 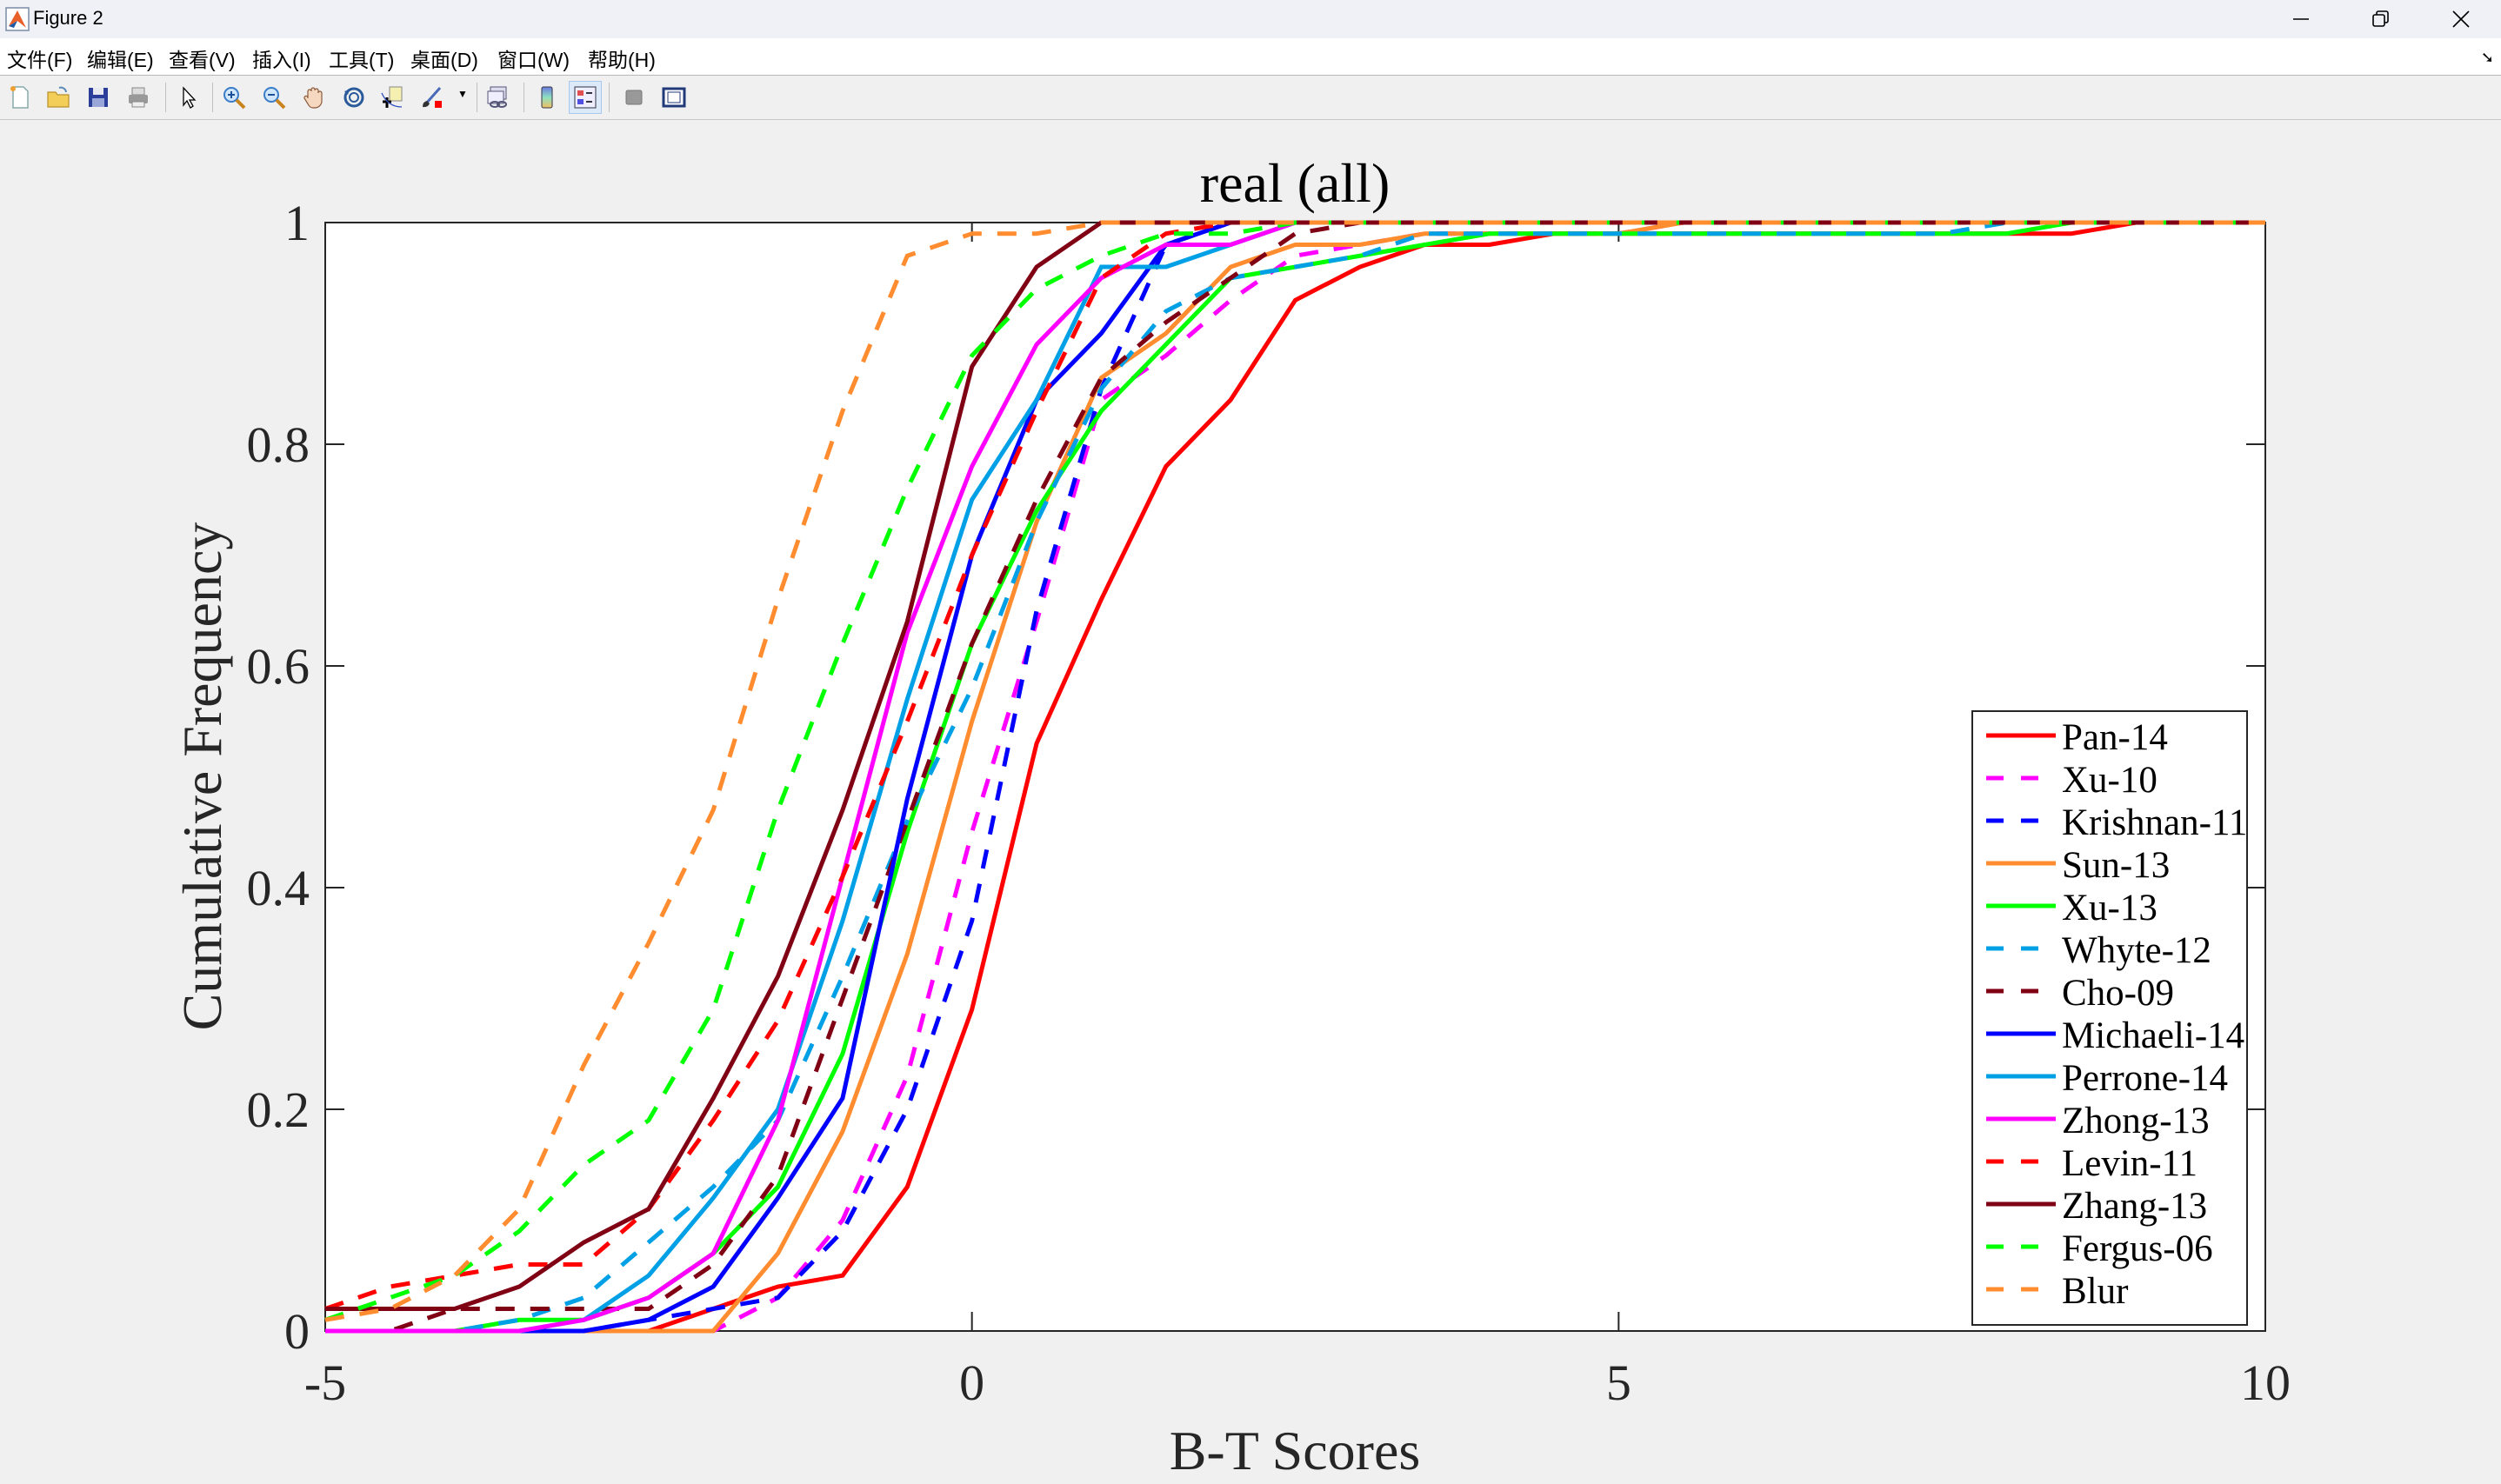 I want to click on x-tick-label: -5, so click(x=325, y=1382).